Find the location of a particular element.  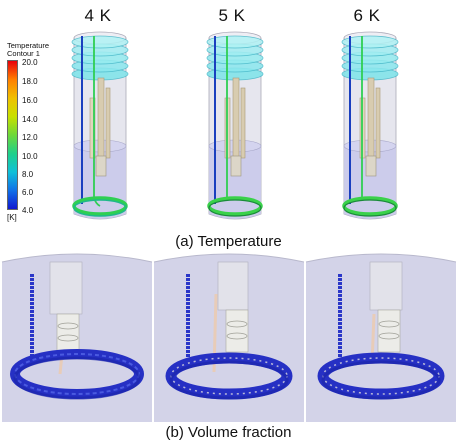

legend-tick: 4.0 is located at coordinates (28, 210).